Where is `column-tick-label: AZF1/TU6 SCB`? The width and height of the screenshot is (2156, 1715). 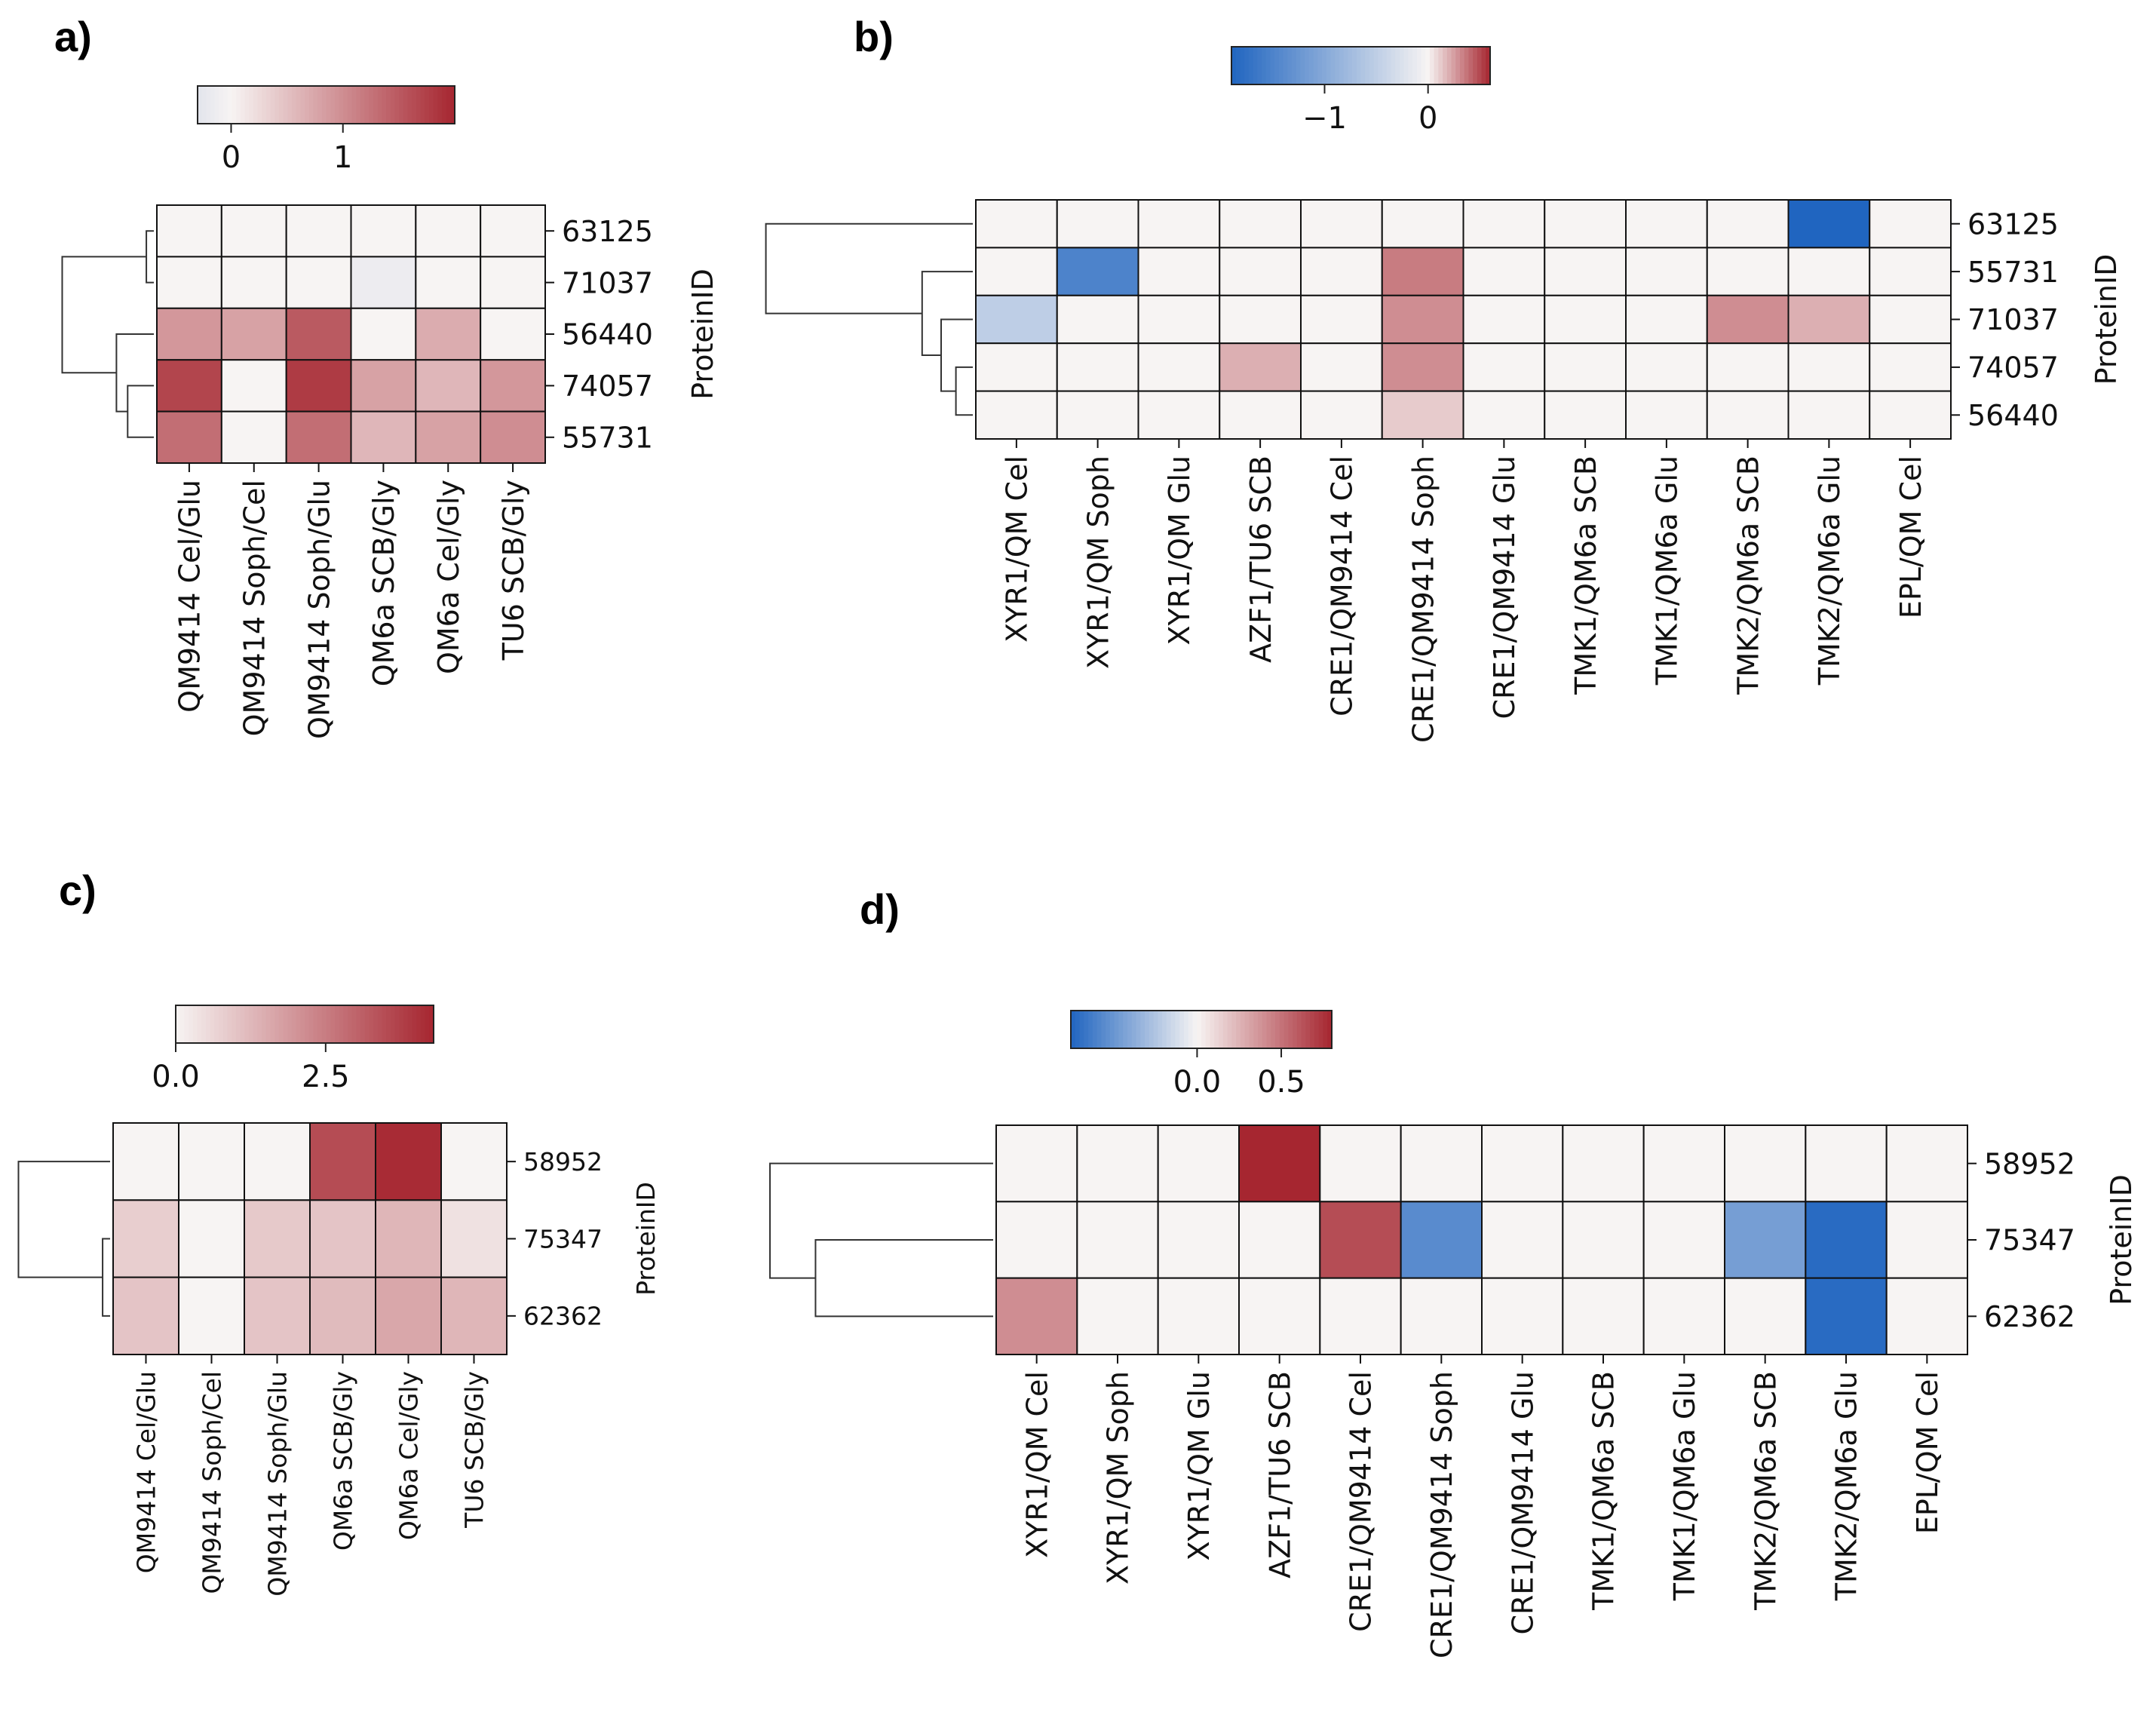
column-tick-label: AZF1/TU6 SCB is located at coordinates (1280, 1474).